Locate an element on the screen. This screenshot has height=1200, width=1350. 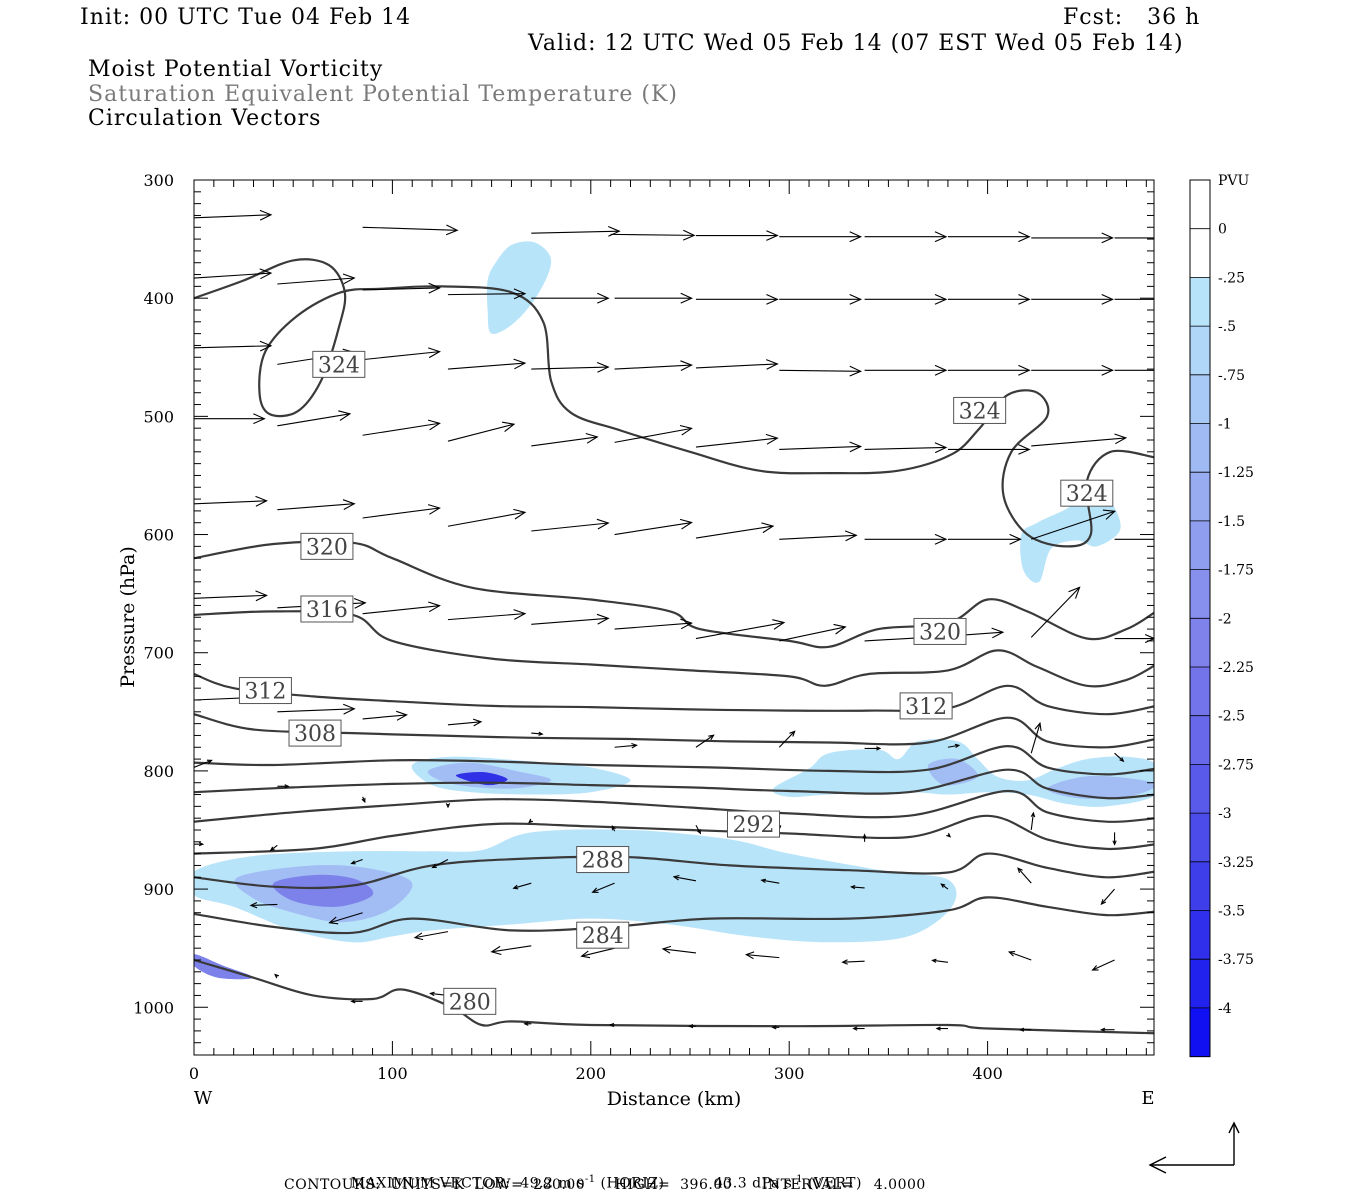
colorbar-label: -1.75 is located at coordinates (1236, 571).